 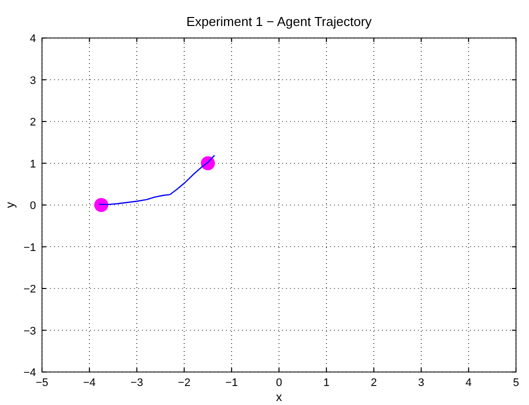 I want to click on x-tick-label: −1, so click(x=231, y=383).